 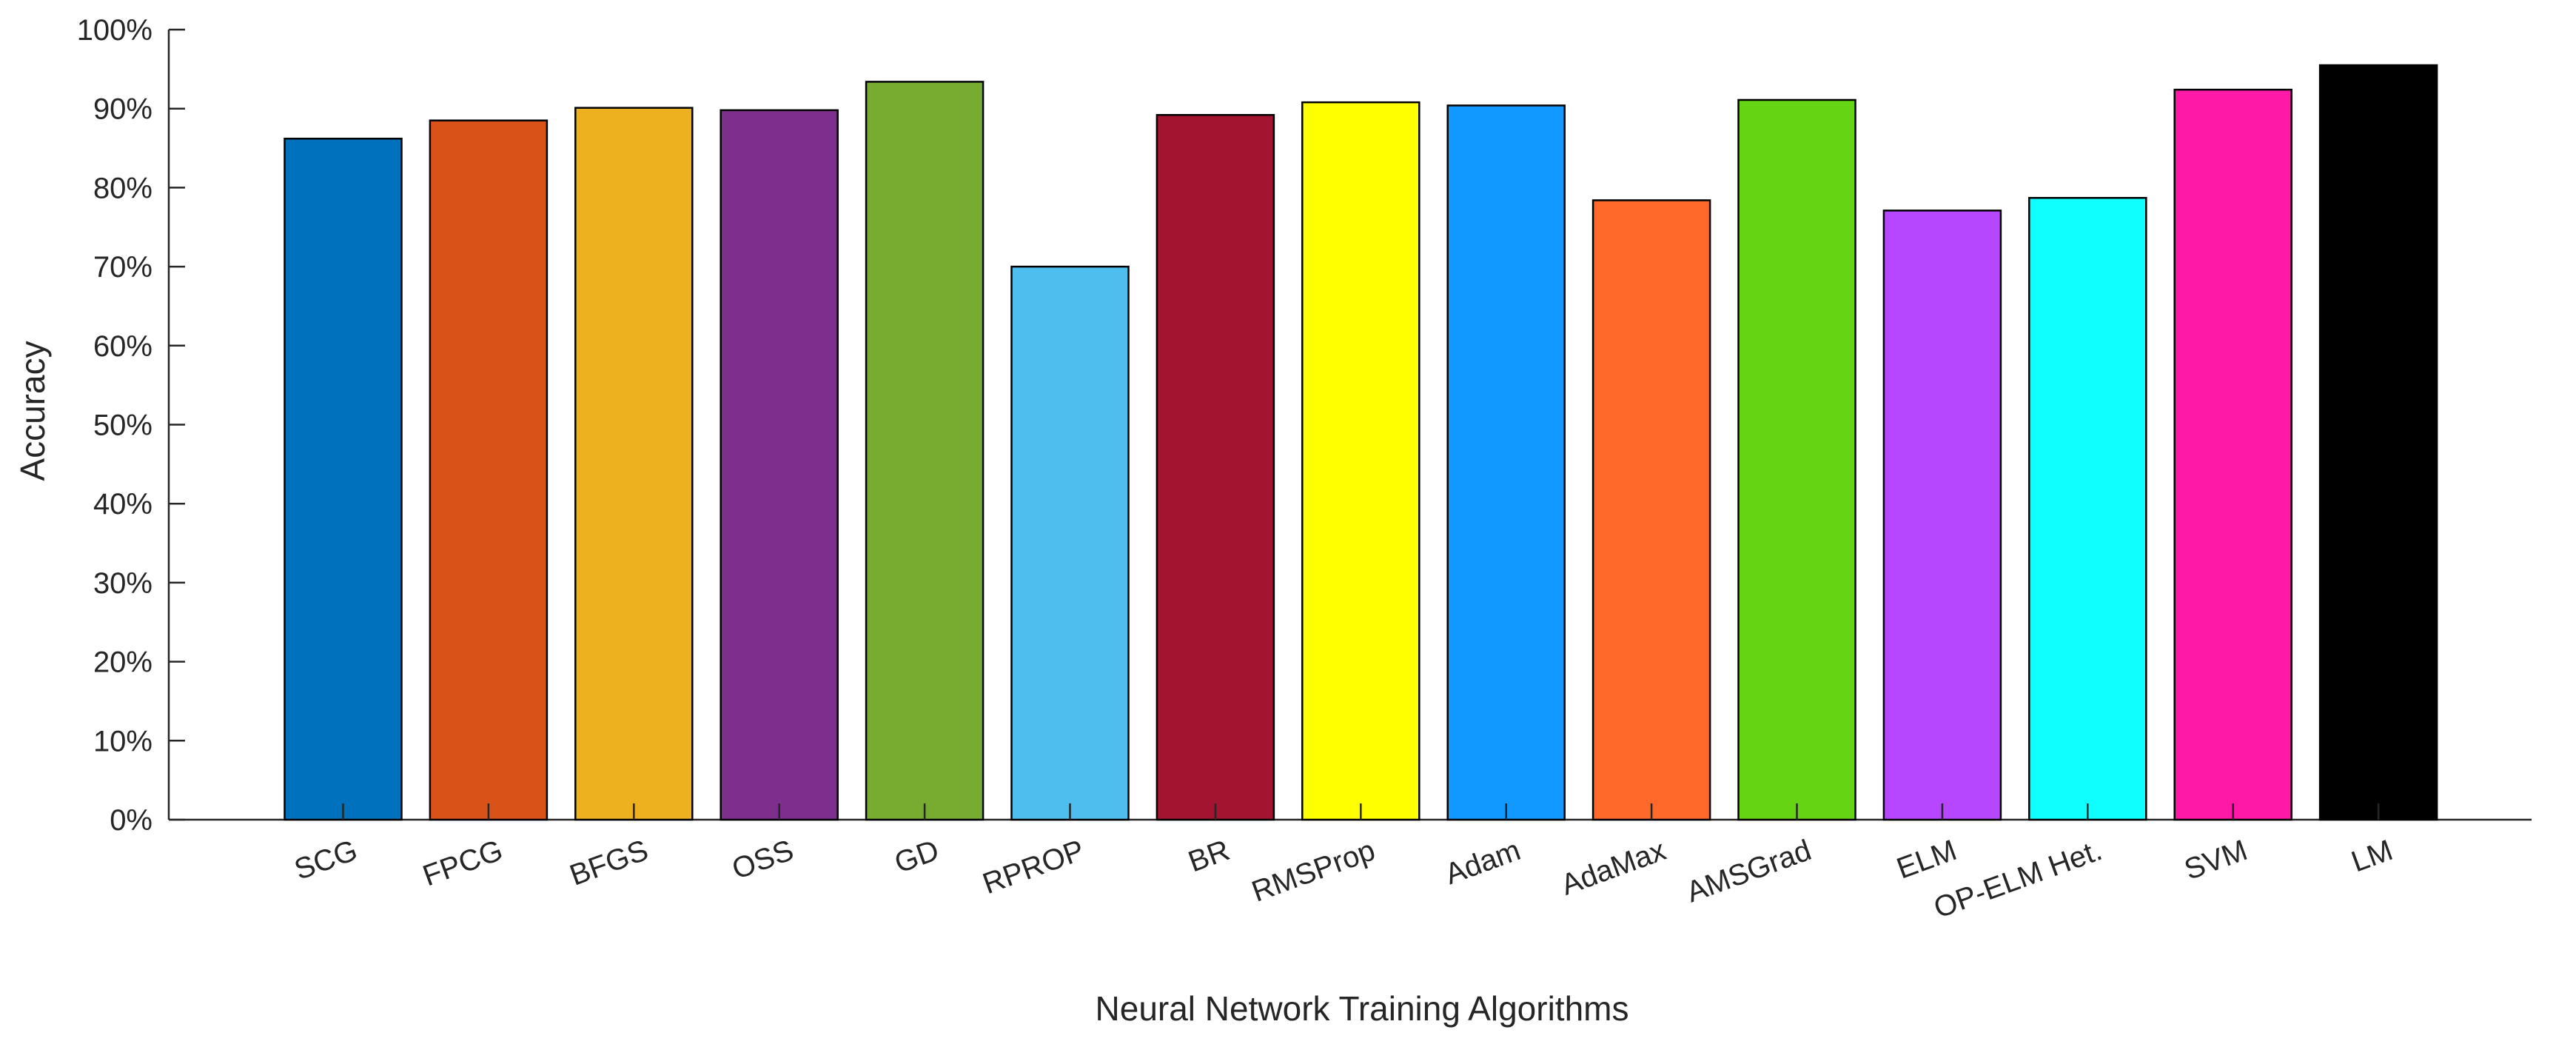 I want to click on x-tick-label: OP-ELM Het., so click(x=2018, y=879).